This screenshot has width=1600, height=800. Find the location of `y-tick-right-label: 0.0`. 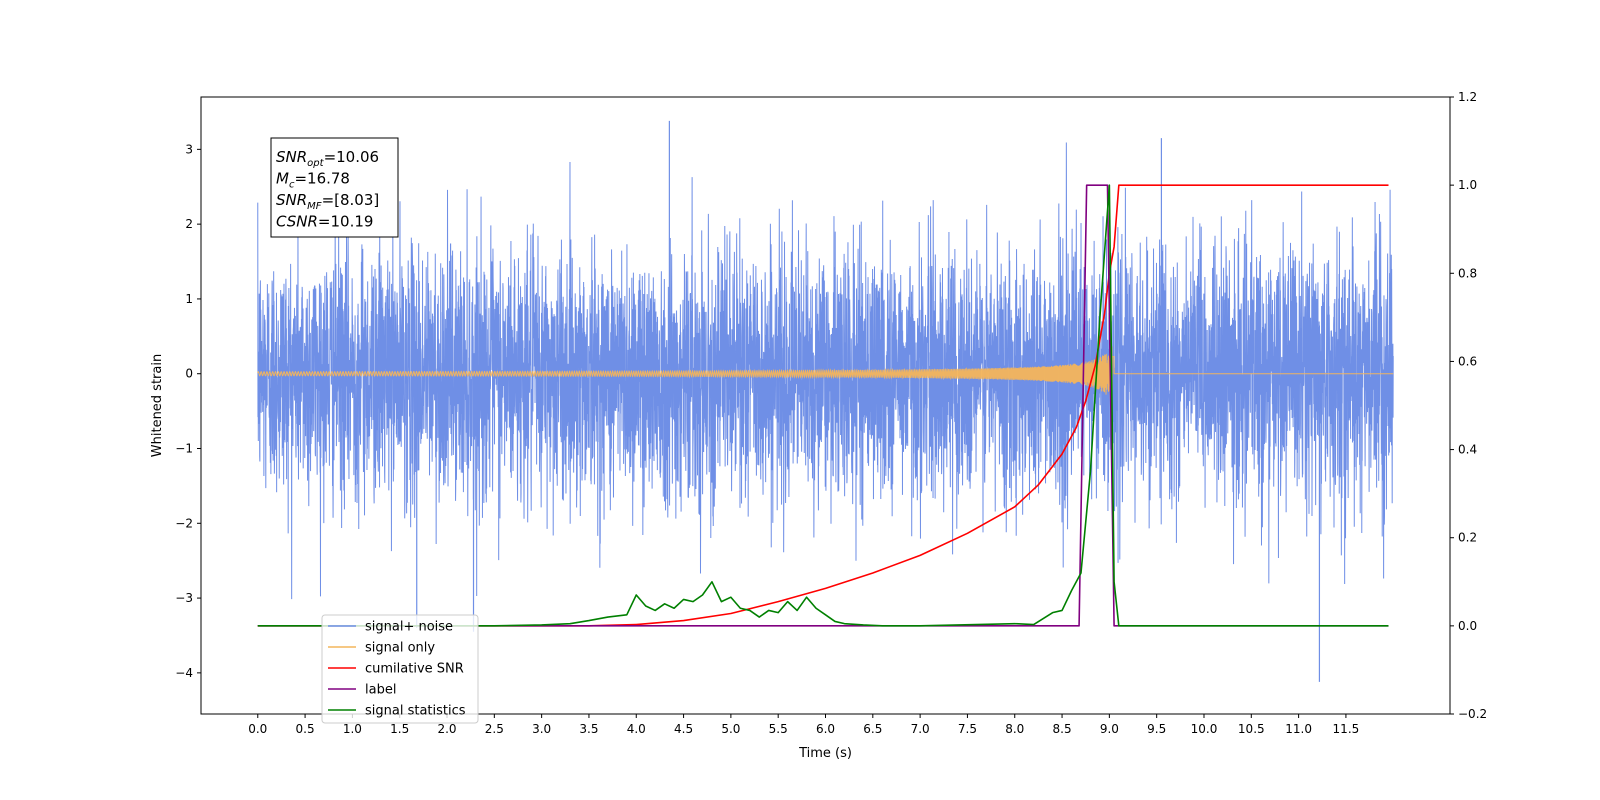

y-tick-right-label: 0.0 is located at coordinates (1467, 626).